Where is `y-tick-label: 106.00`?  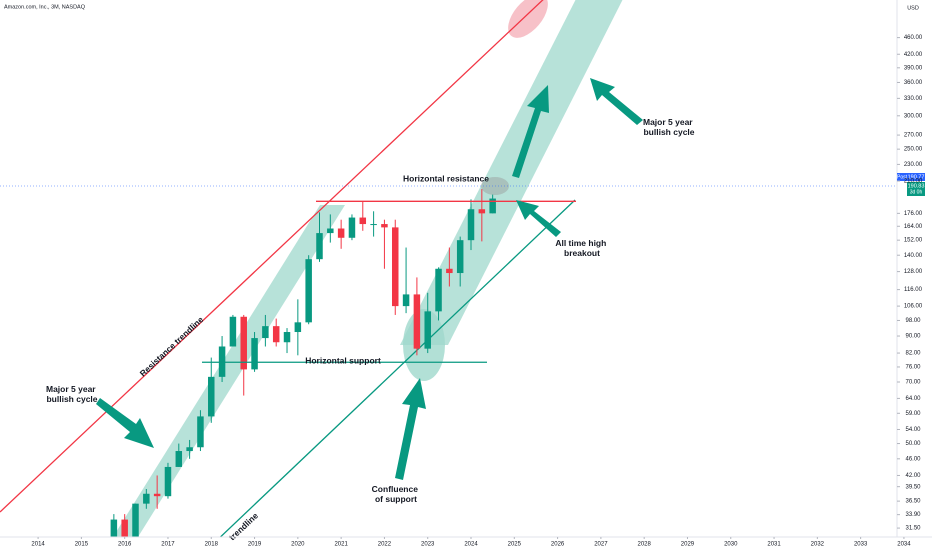 y-tick-label: 106.00 is located at coordinates (913, 307).